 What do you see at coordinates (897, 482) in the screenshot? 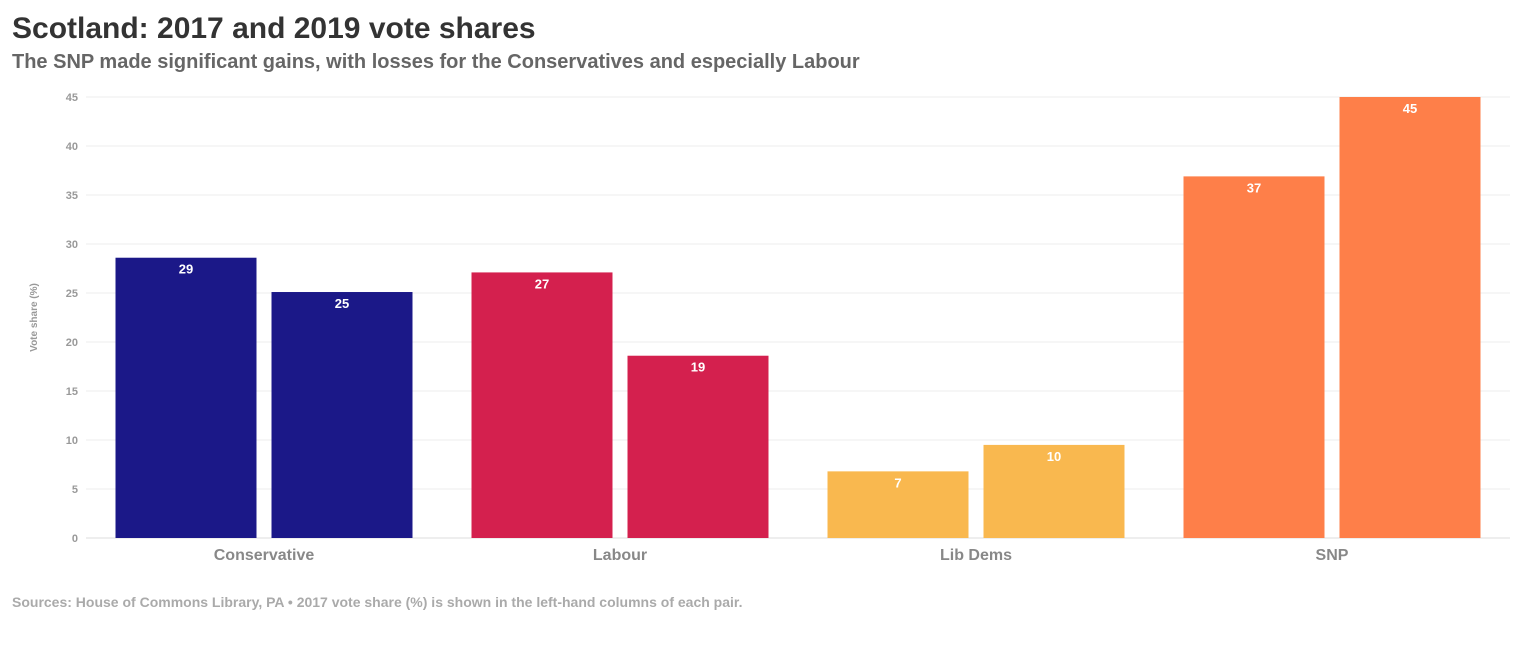
I see `bar-value-label: 7` at bounding box center [897, 482].